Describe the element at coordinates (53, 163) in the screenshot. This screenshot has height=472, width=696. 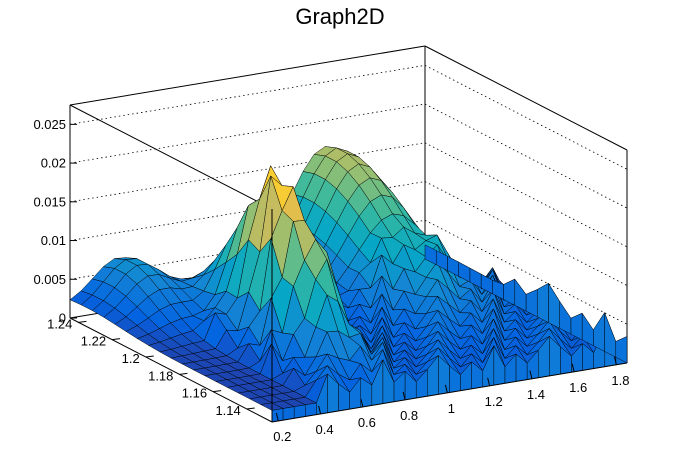
I see `z-tick-label: 0.02` at that location.